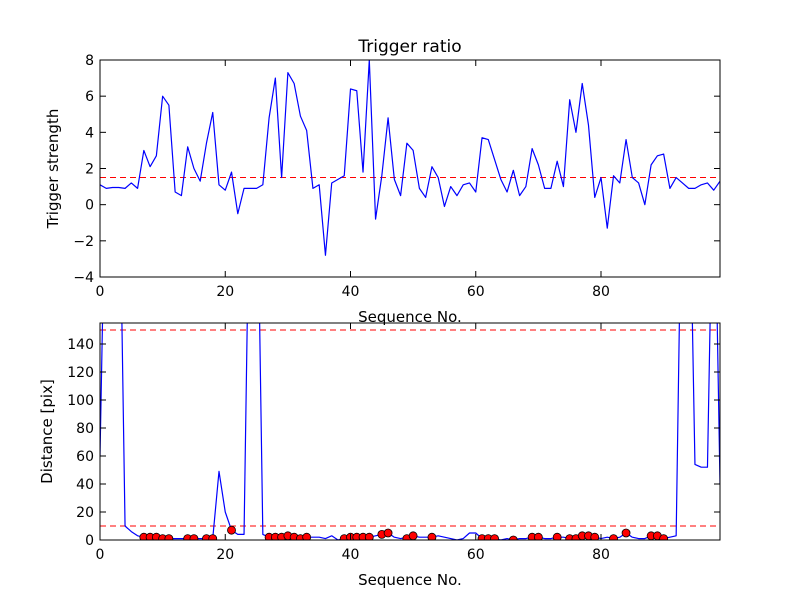  I want to click on y-axis-label: Distance [pix], so click(47, 431).